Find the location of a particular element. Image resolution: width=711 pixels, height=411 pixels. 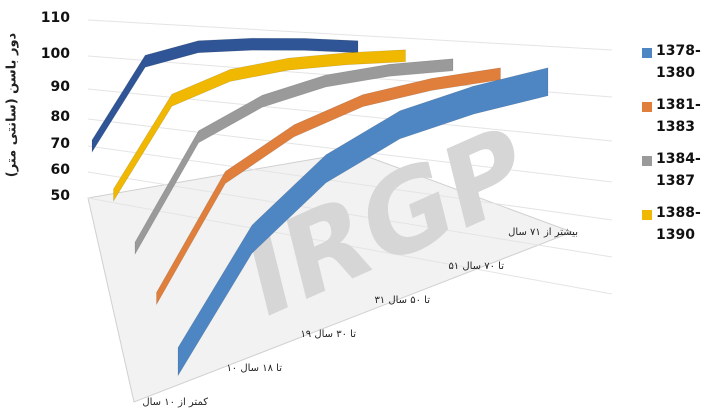

x-tick-label: ۱۹ تا ۳۰ سال is located at coordinates (328, 334).